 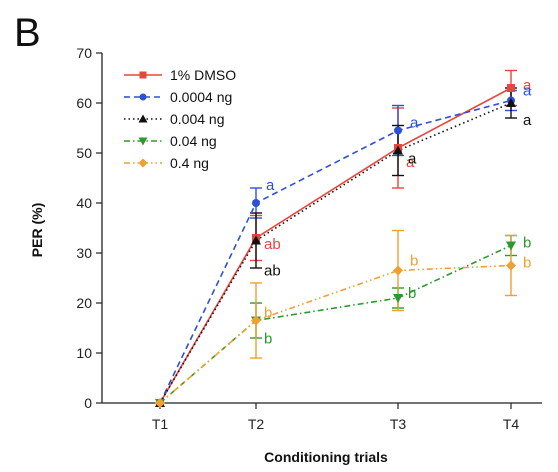 I want to click on x-axis-label: Conditioning trials, so click(x=326, y=457).